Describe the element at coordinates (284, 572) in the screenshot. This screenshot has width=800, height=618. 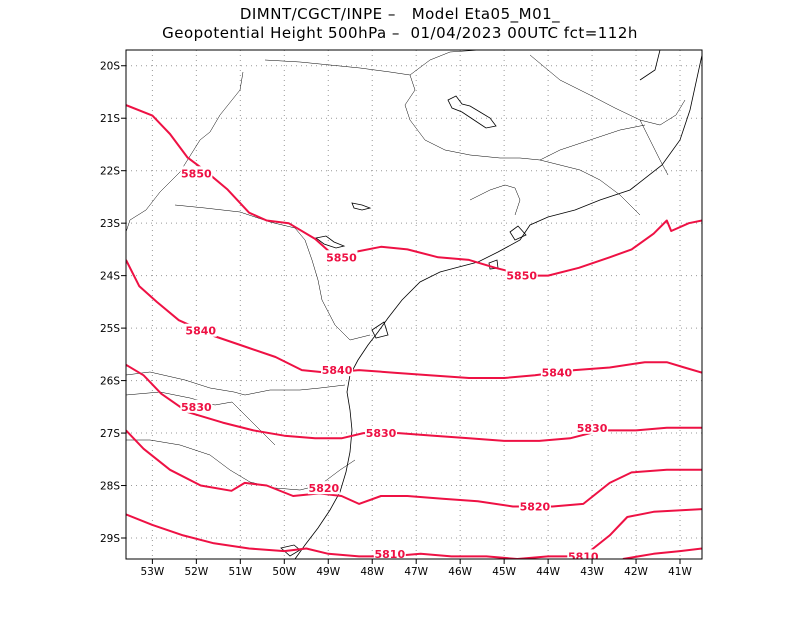
I see `lon-tick-label: 50W` at that location.